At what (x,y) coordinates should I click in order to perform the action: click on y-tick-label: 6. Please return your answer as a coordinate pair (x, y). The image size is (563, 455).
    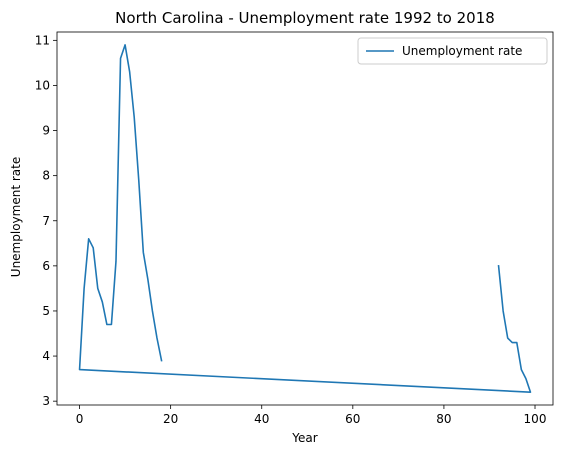
    Looking at the image, I should click on (46, 266).